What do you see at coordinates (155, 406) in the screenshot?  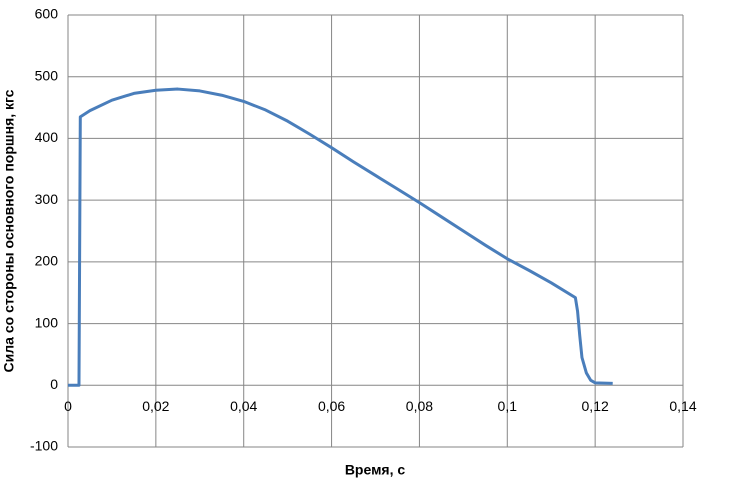 I see `x-tick-label: 0,02` at bounding box center [155, 406].